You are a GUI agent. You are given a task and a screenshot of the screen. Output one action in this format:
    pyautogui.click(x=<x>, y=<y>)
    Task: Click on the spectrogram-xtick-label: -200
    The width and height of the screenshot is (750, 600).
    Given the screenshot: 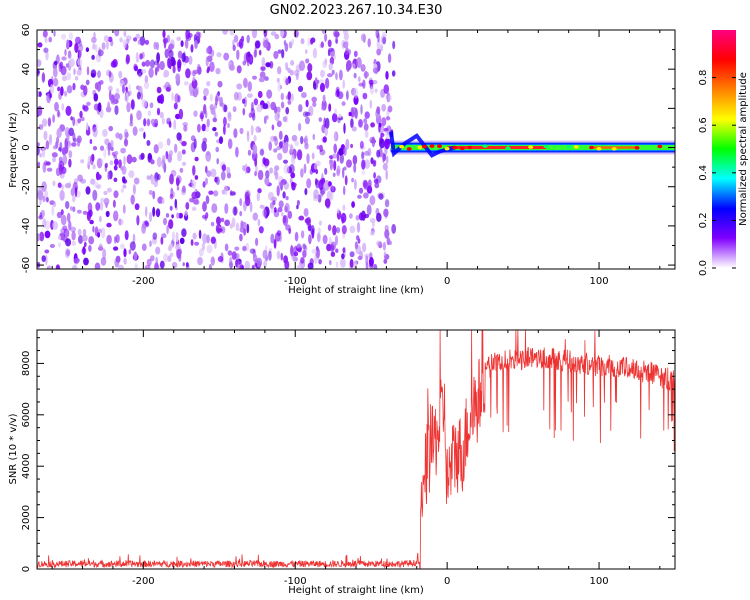 What is the action you would take?
    pyautogui.click(x=143, y=281)
    